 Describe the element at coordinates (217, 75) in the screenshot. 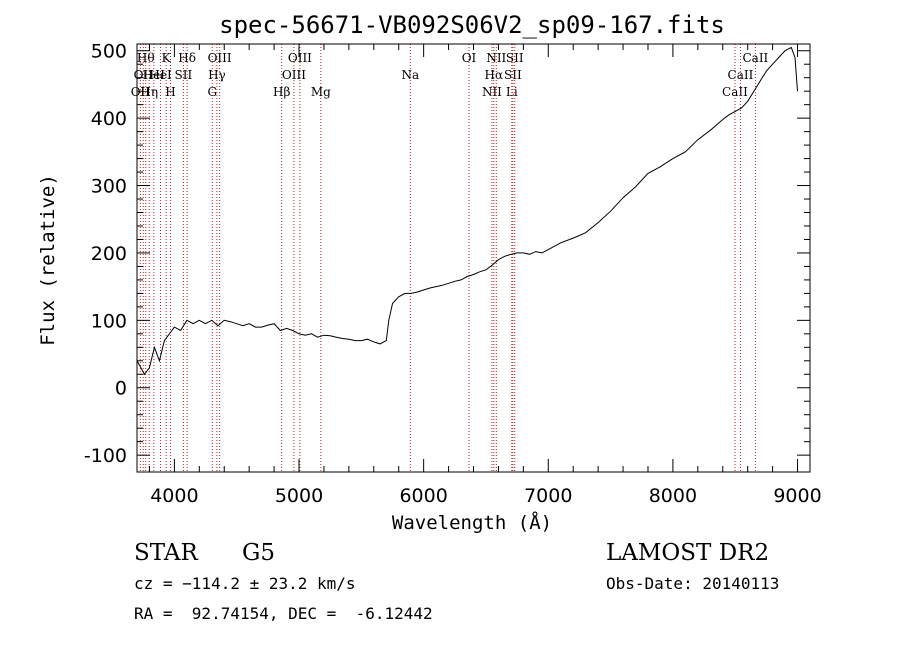

I see `spectral-line-label-11: Hγ` at that location.